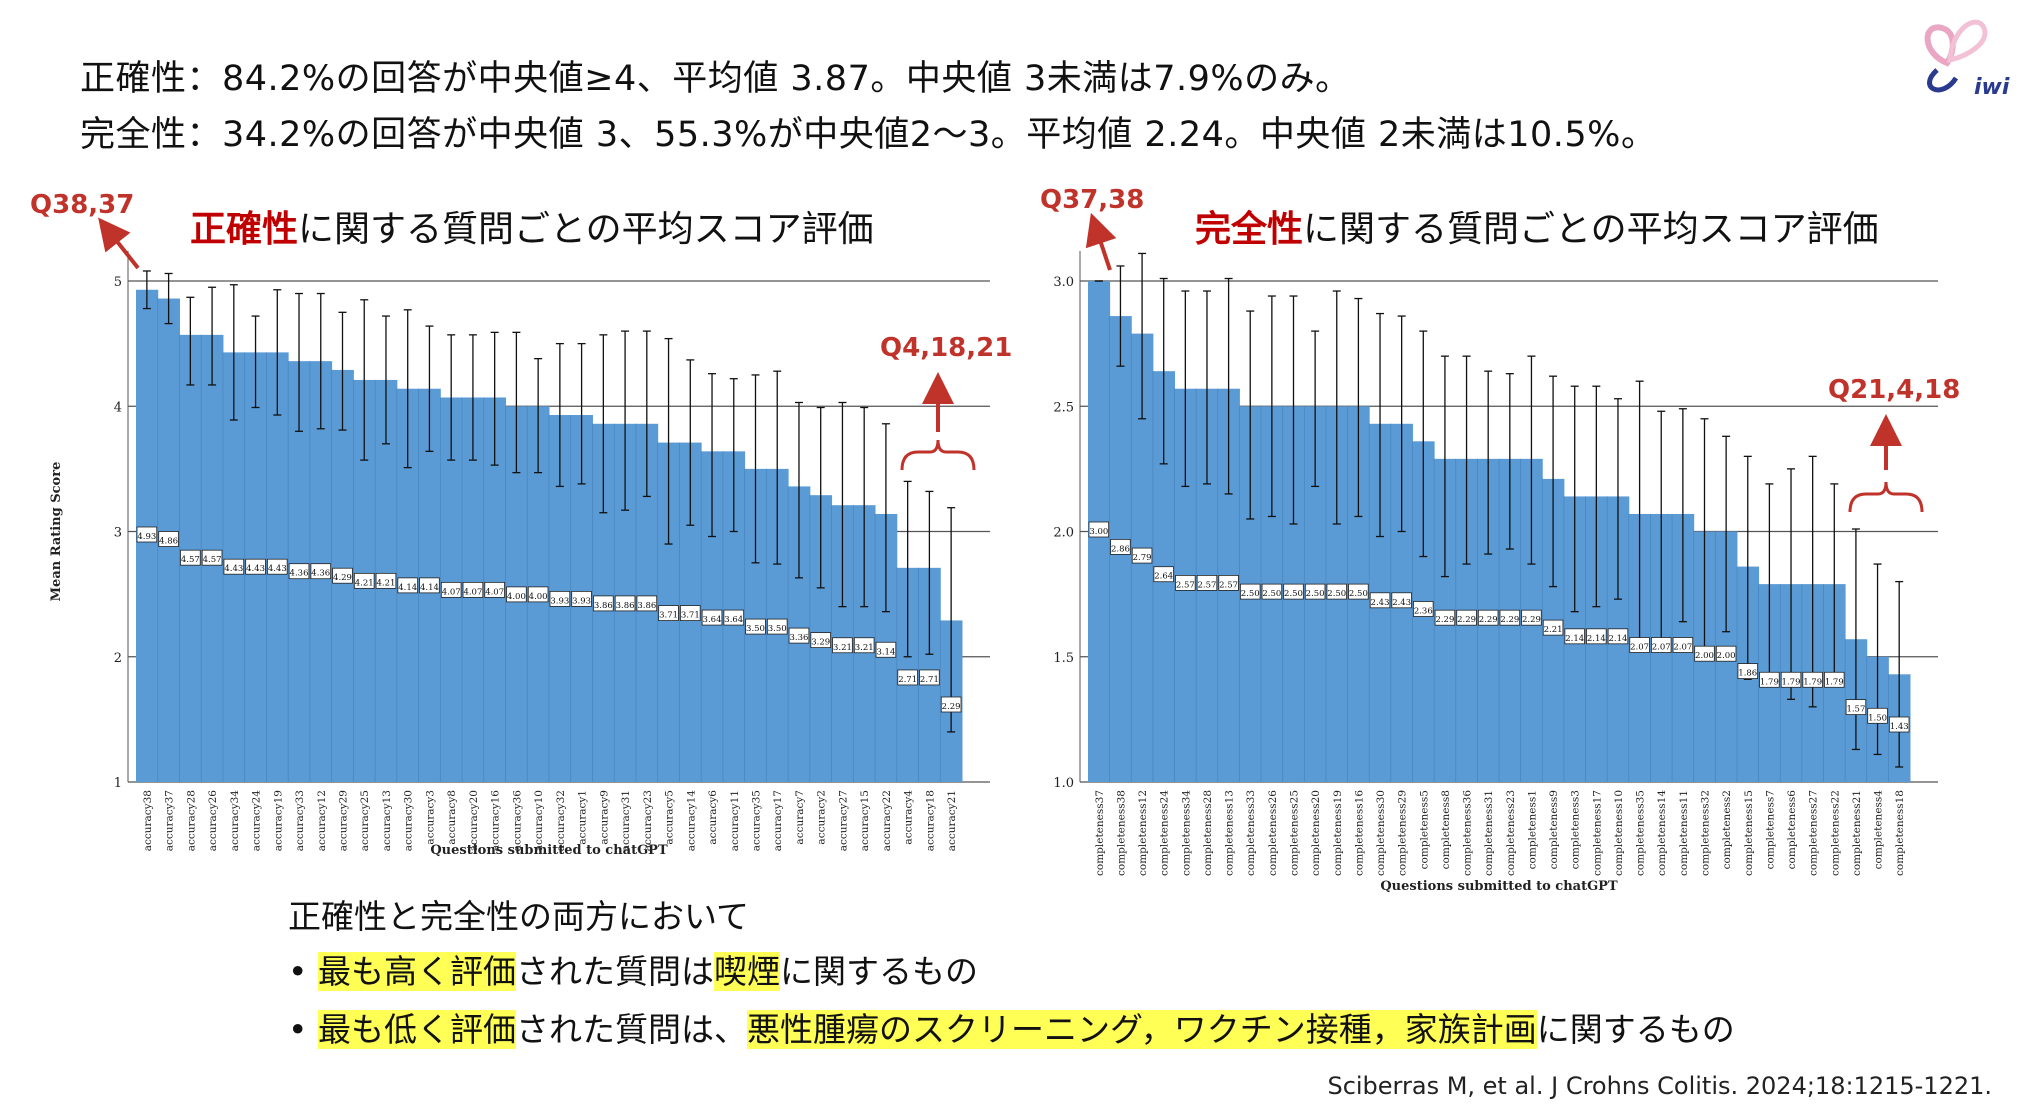 This screenshot has width=2022, height=1108. Describe the element at coordinates (1661, 648) in the screenshot. I see `value-label: 2.07` at that location.